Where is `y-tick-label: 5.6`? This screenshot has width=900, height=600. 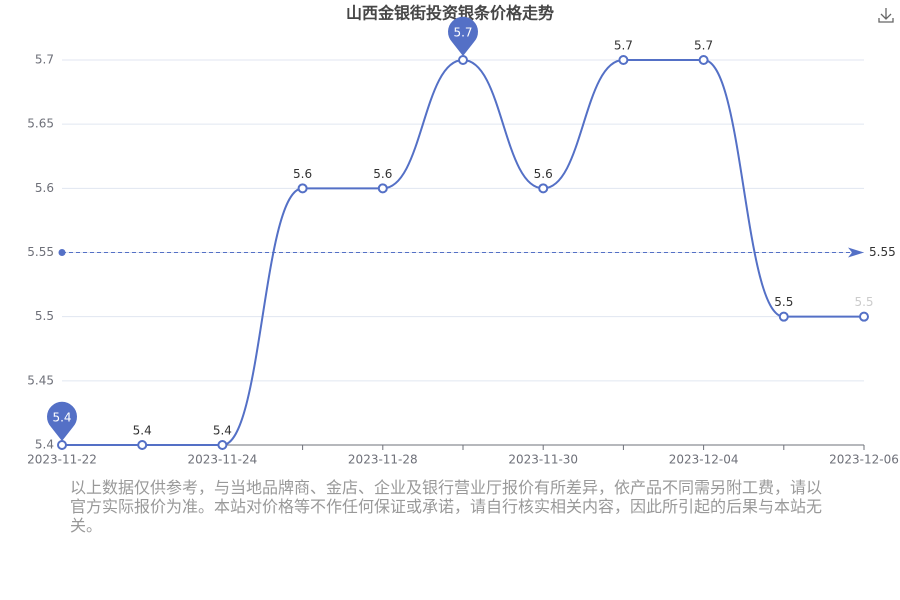 y-tick-label: 5.6 is located at coordinates (44, 188).